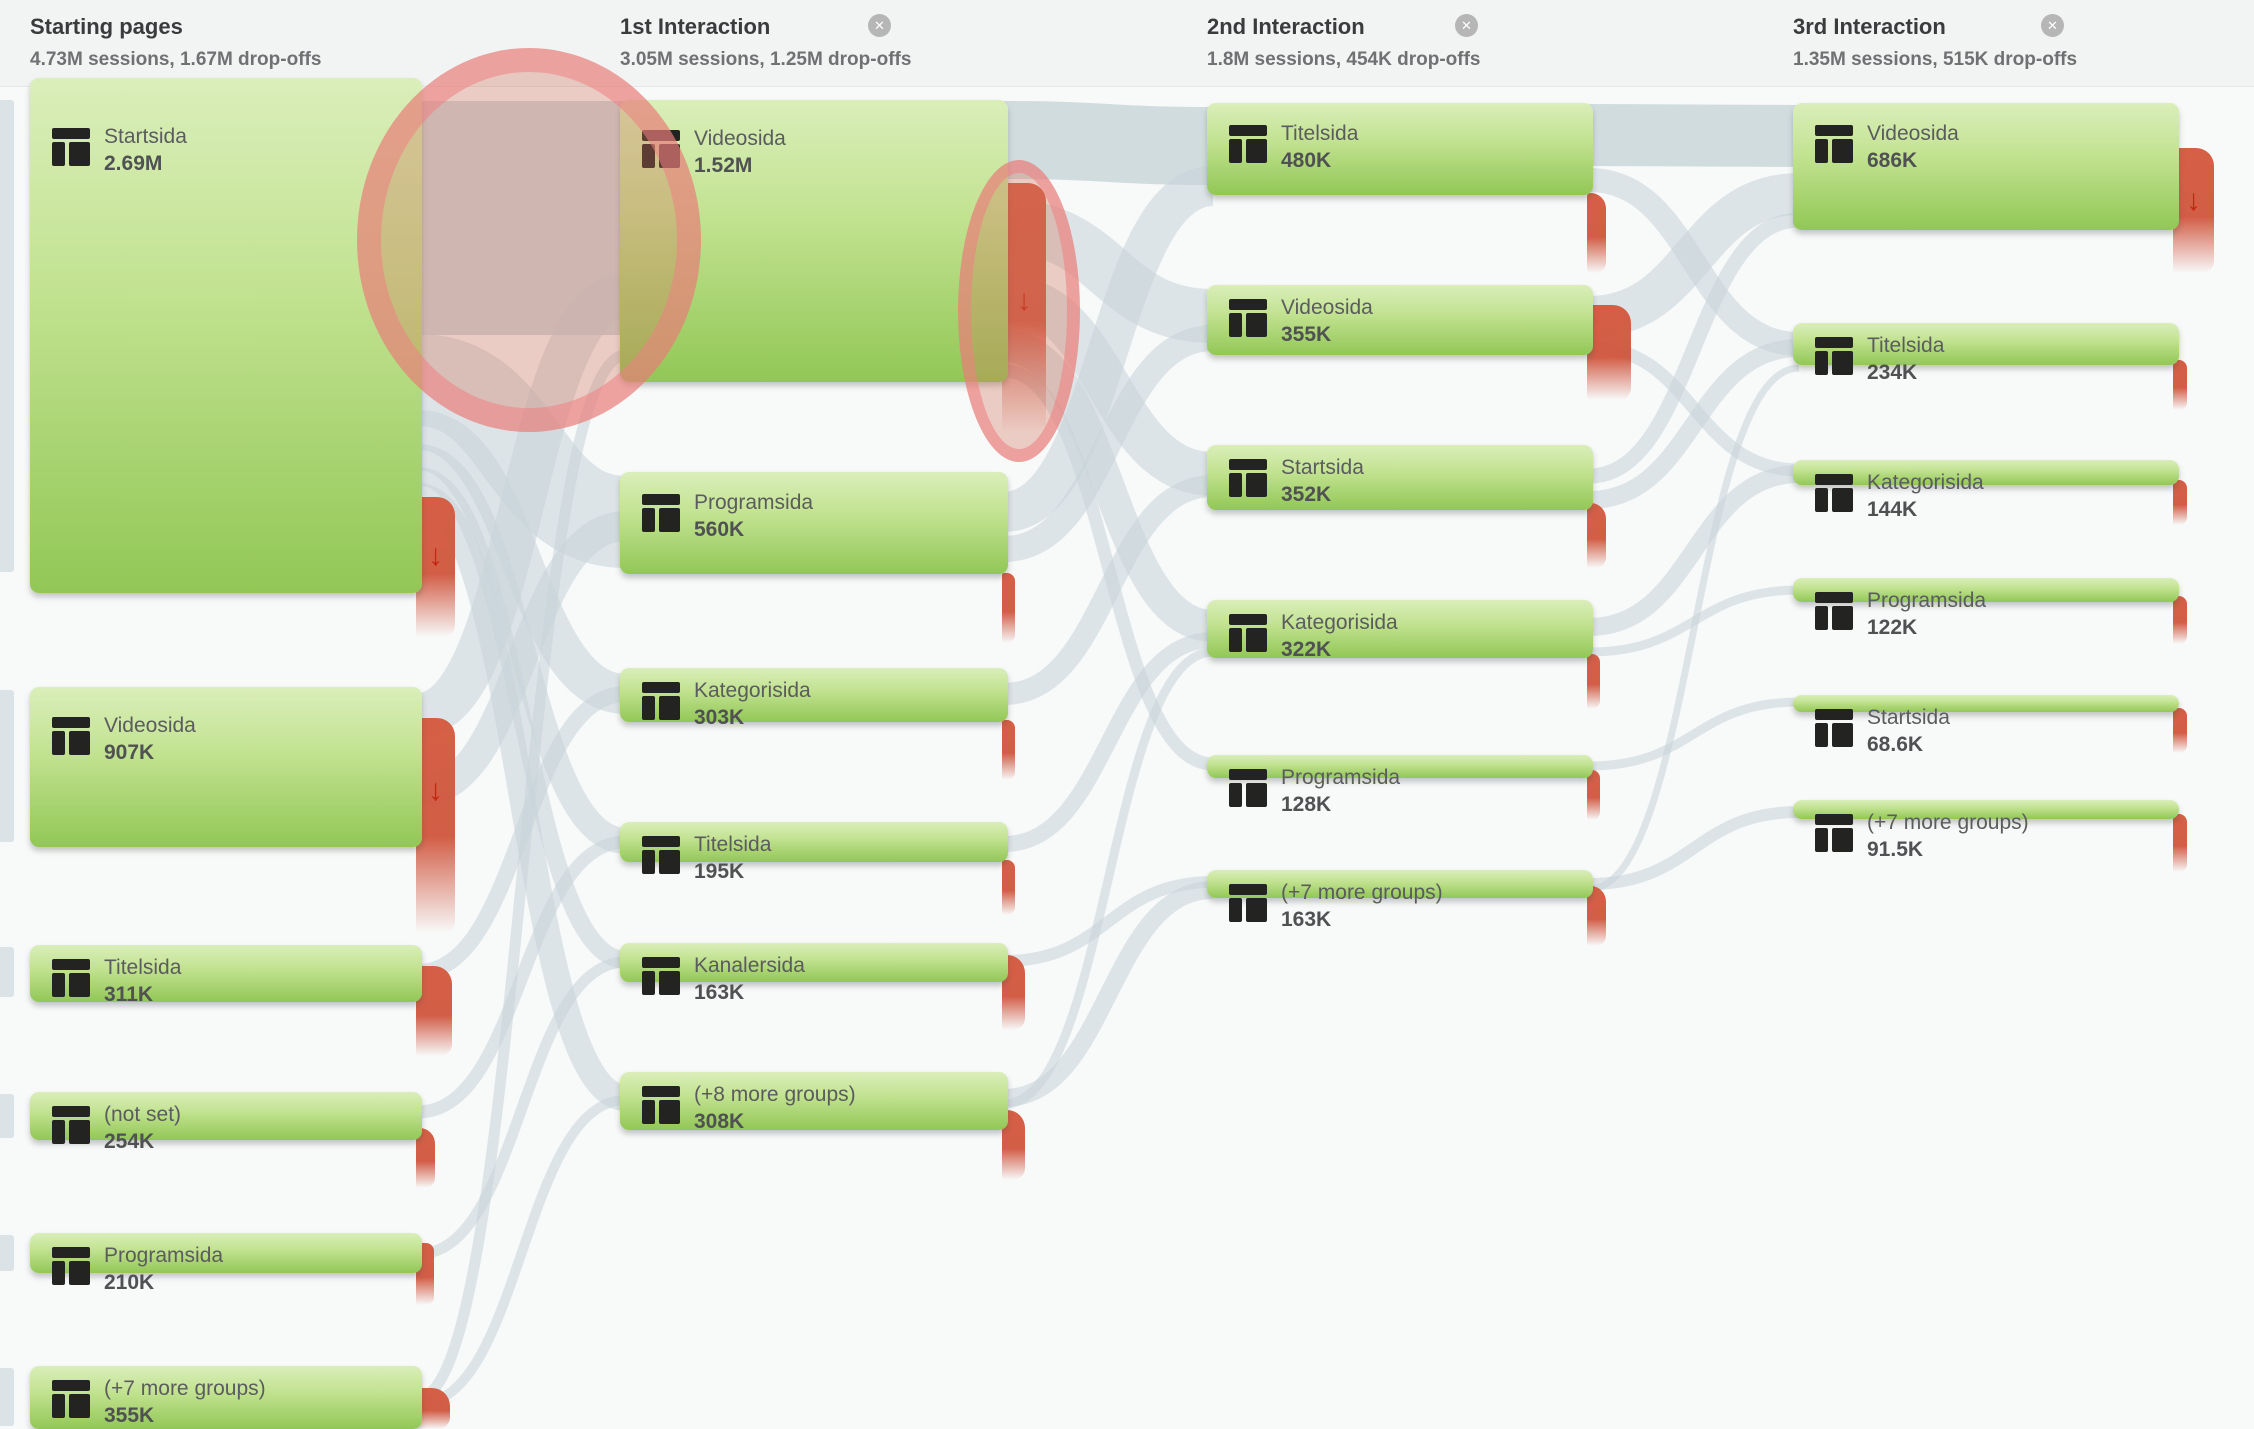  I want to click on node-text: (+7 more groups) 163K, so click(1362, 906).